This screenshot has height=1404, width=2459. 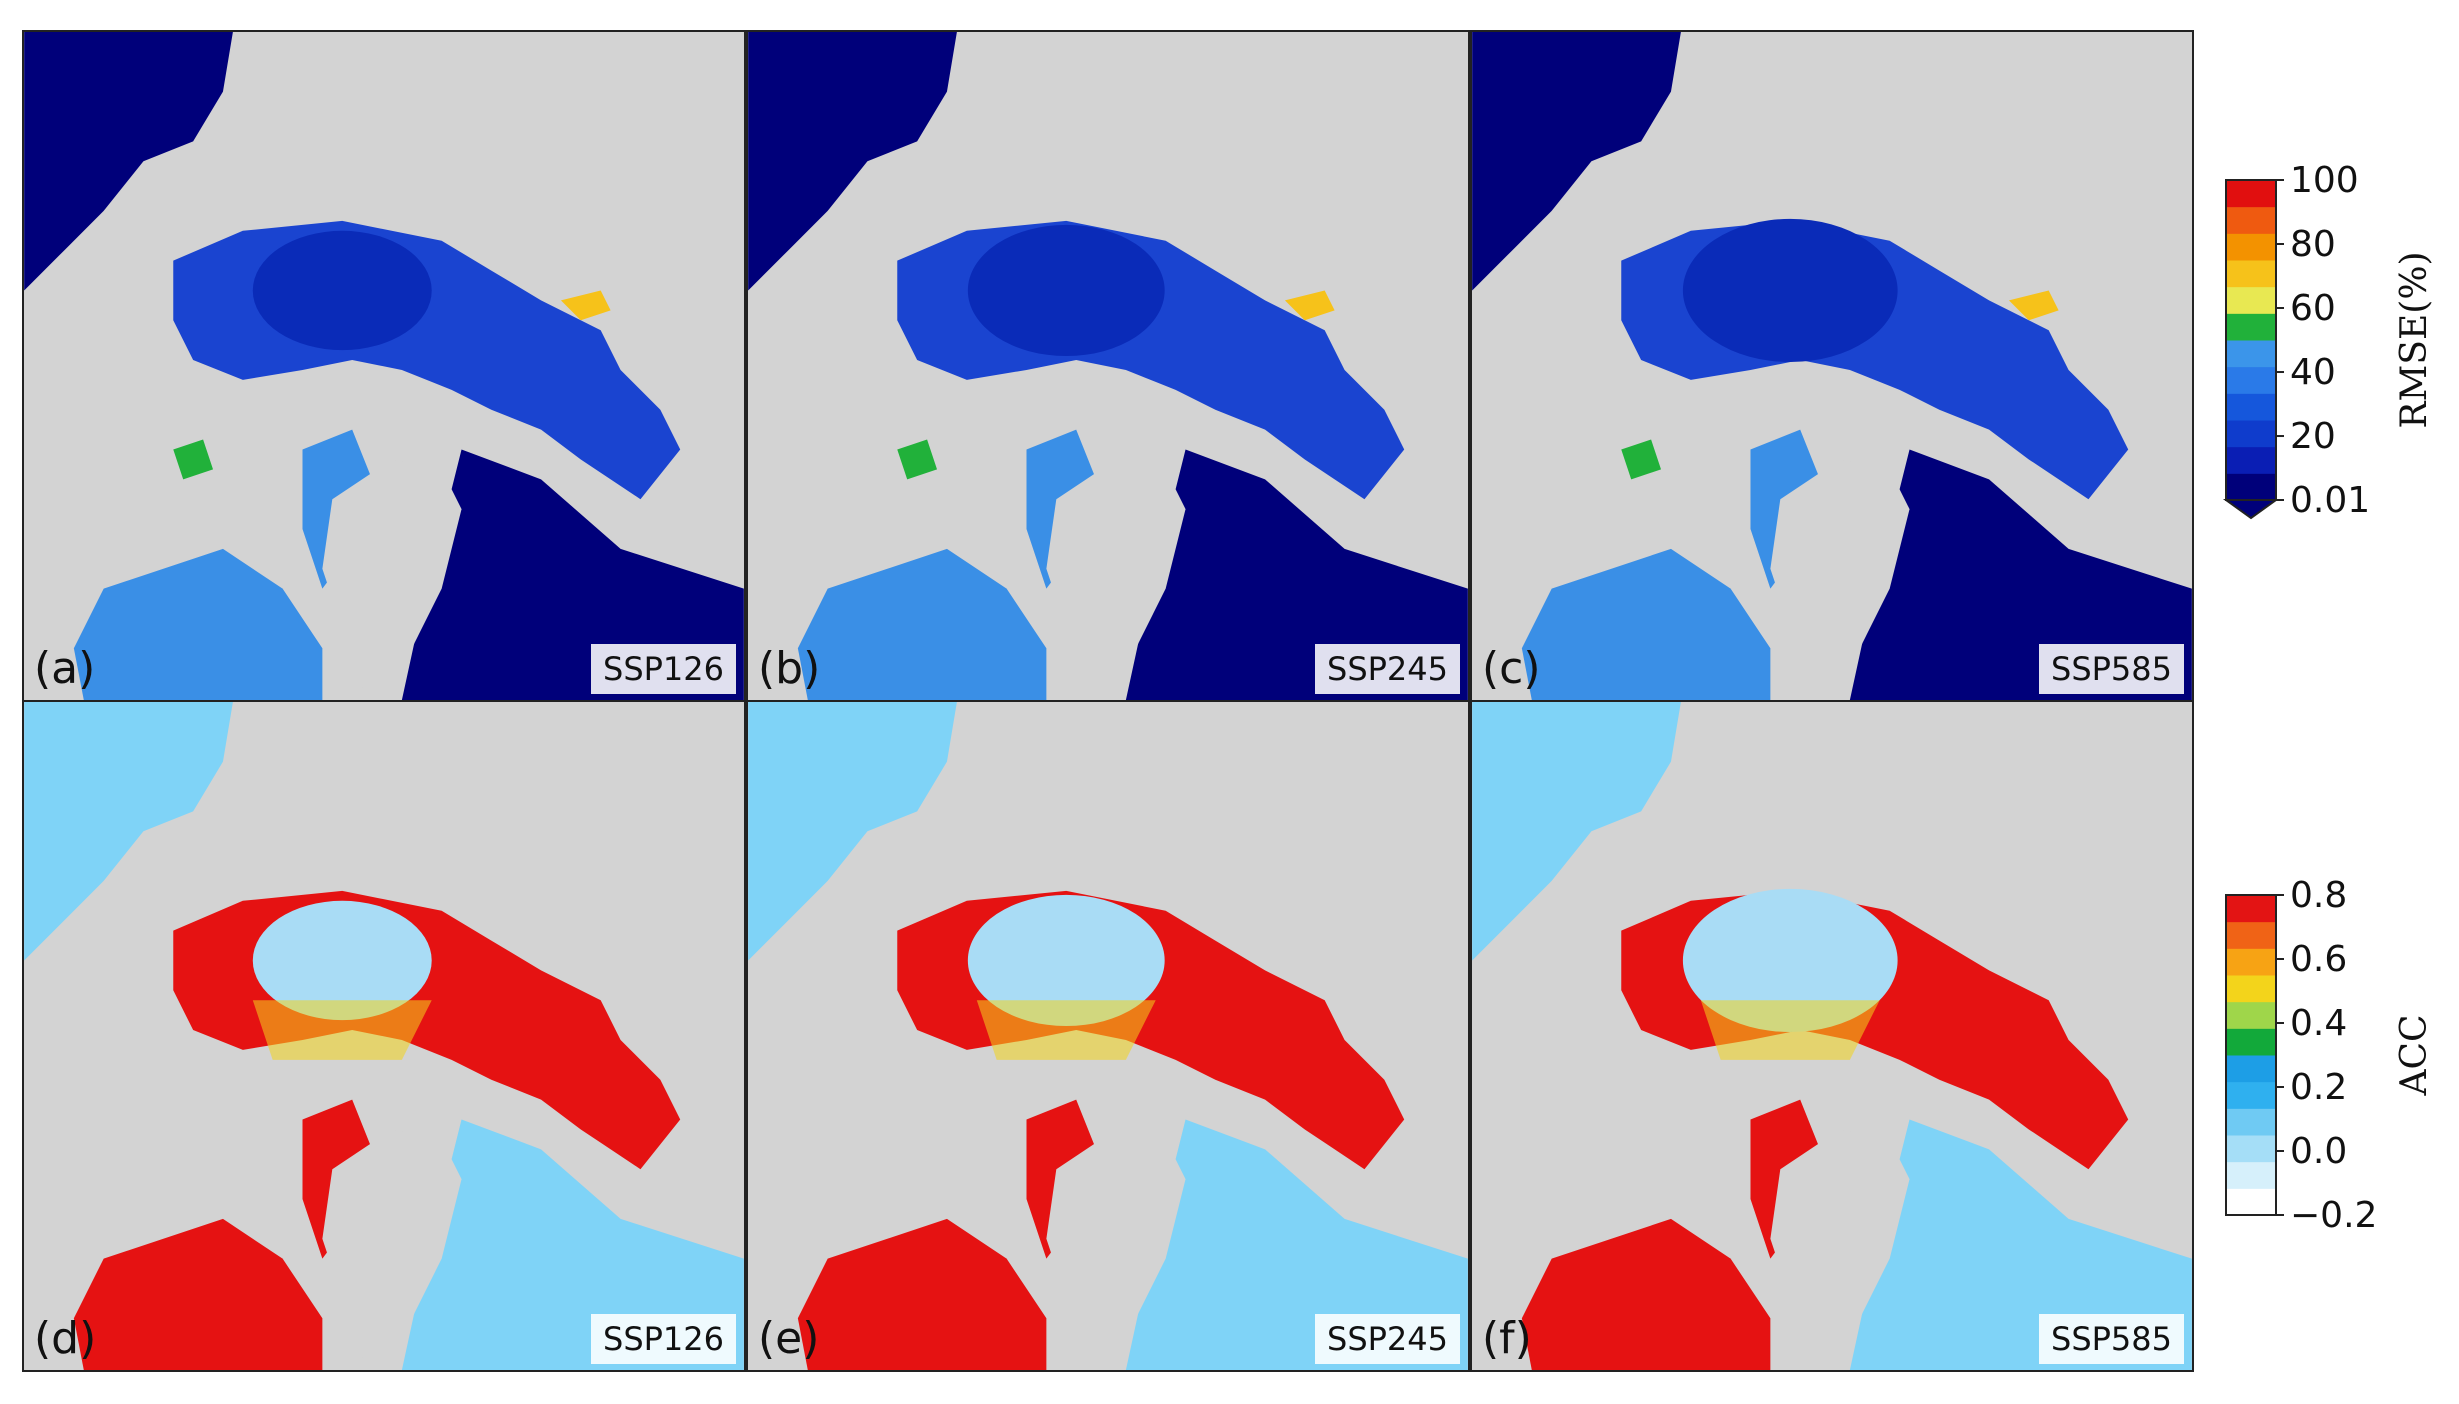 I want to click on colorbar-tick-label: −0.2, so click(x=2333, y=1215).